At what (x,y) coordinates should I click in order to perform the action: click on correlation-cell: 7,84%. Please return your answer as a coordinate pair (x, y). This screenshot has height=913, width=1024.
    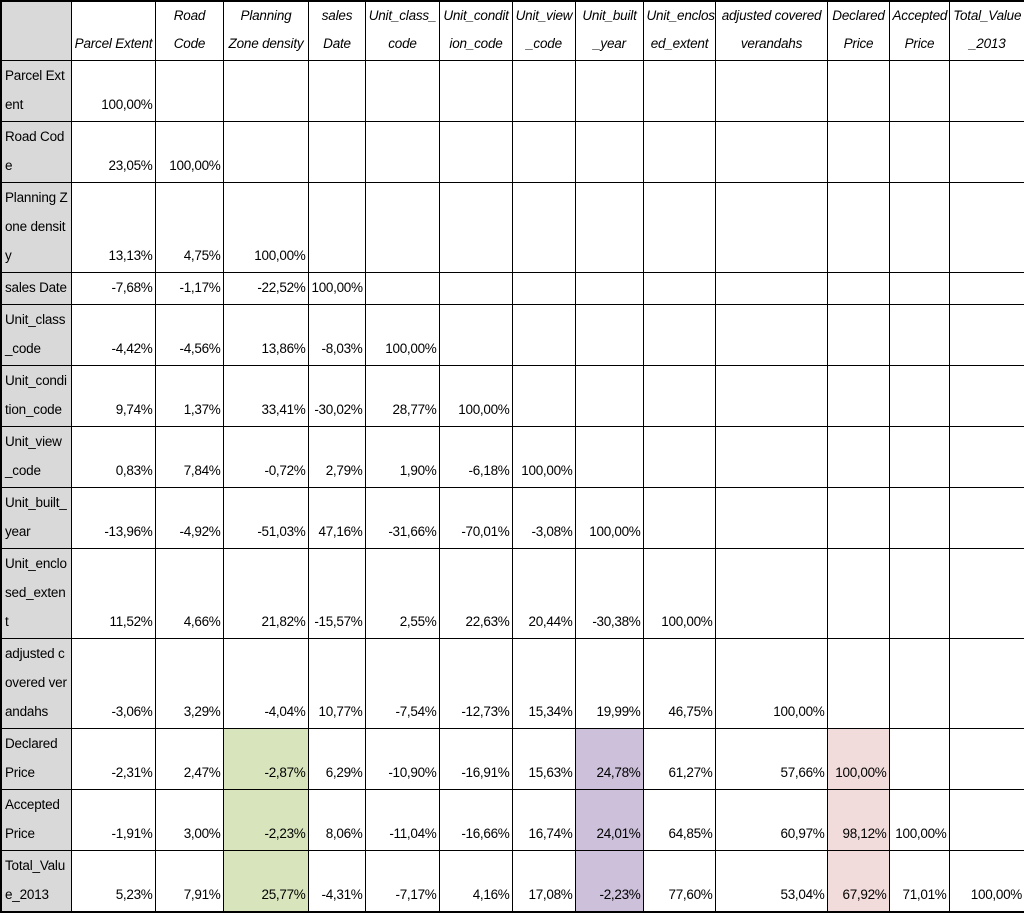
    Looking at the image, I should click on (189, 457).